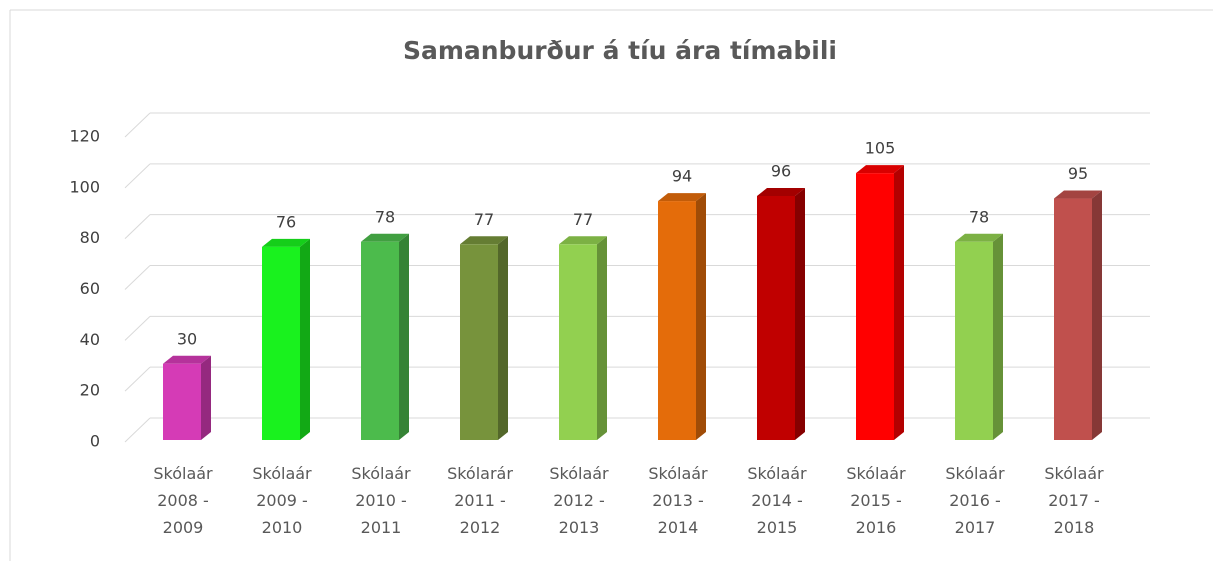 The image size is (1213, 561). What do you see at coordinates (620, 50) in the screenshot?
I see `chart-title: Samanburður á tíu ára tímabili` at bounding box center [620, 50].